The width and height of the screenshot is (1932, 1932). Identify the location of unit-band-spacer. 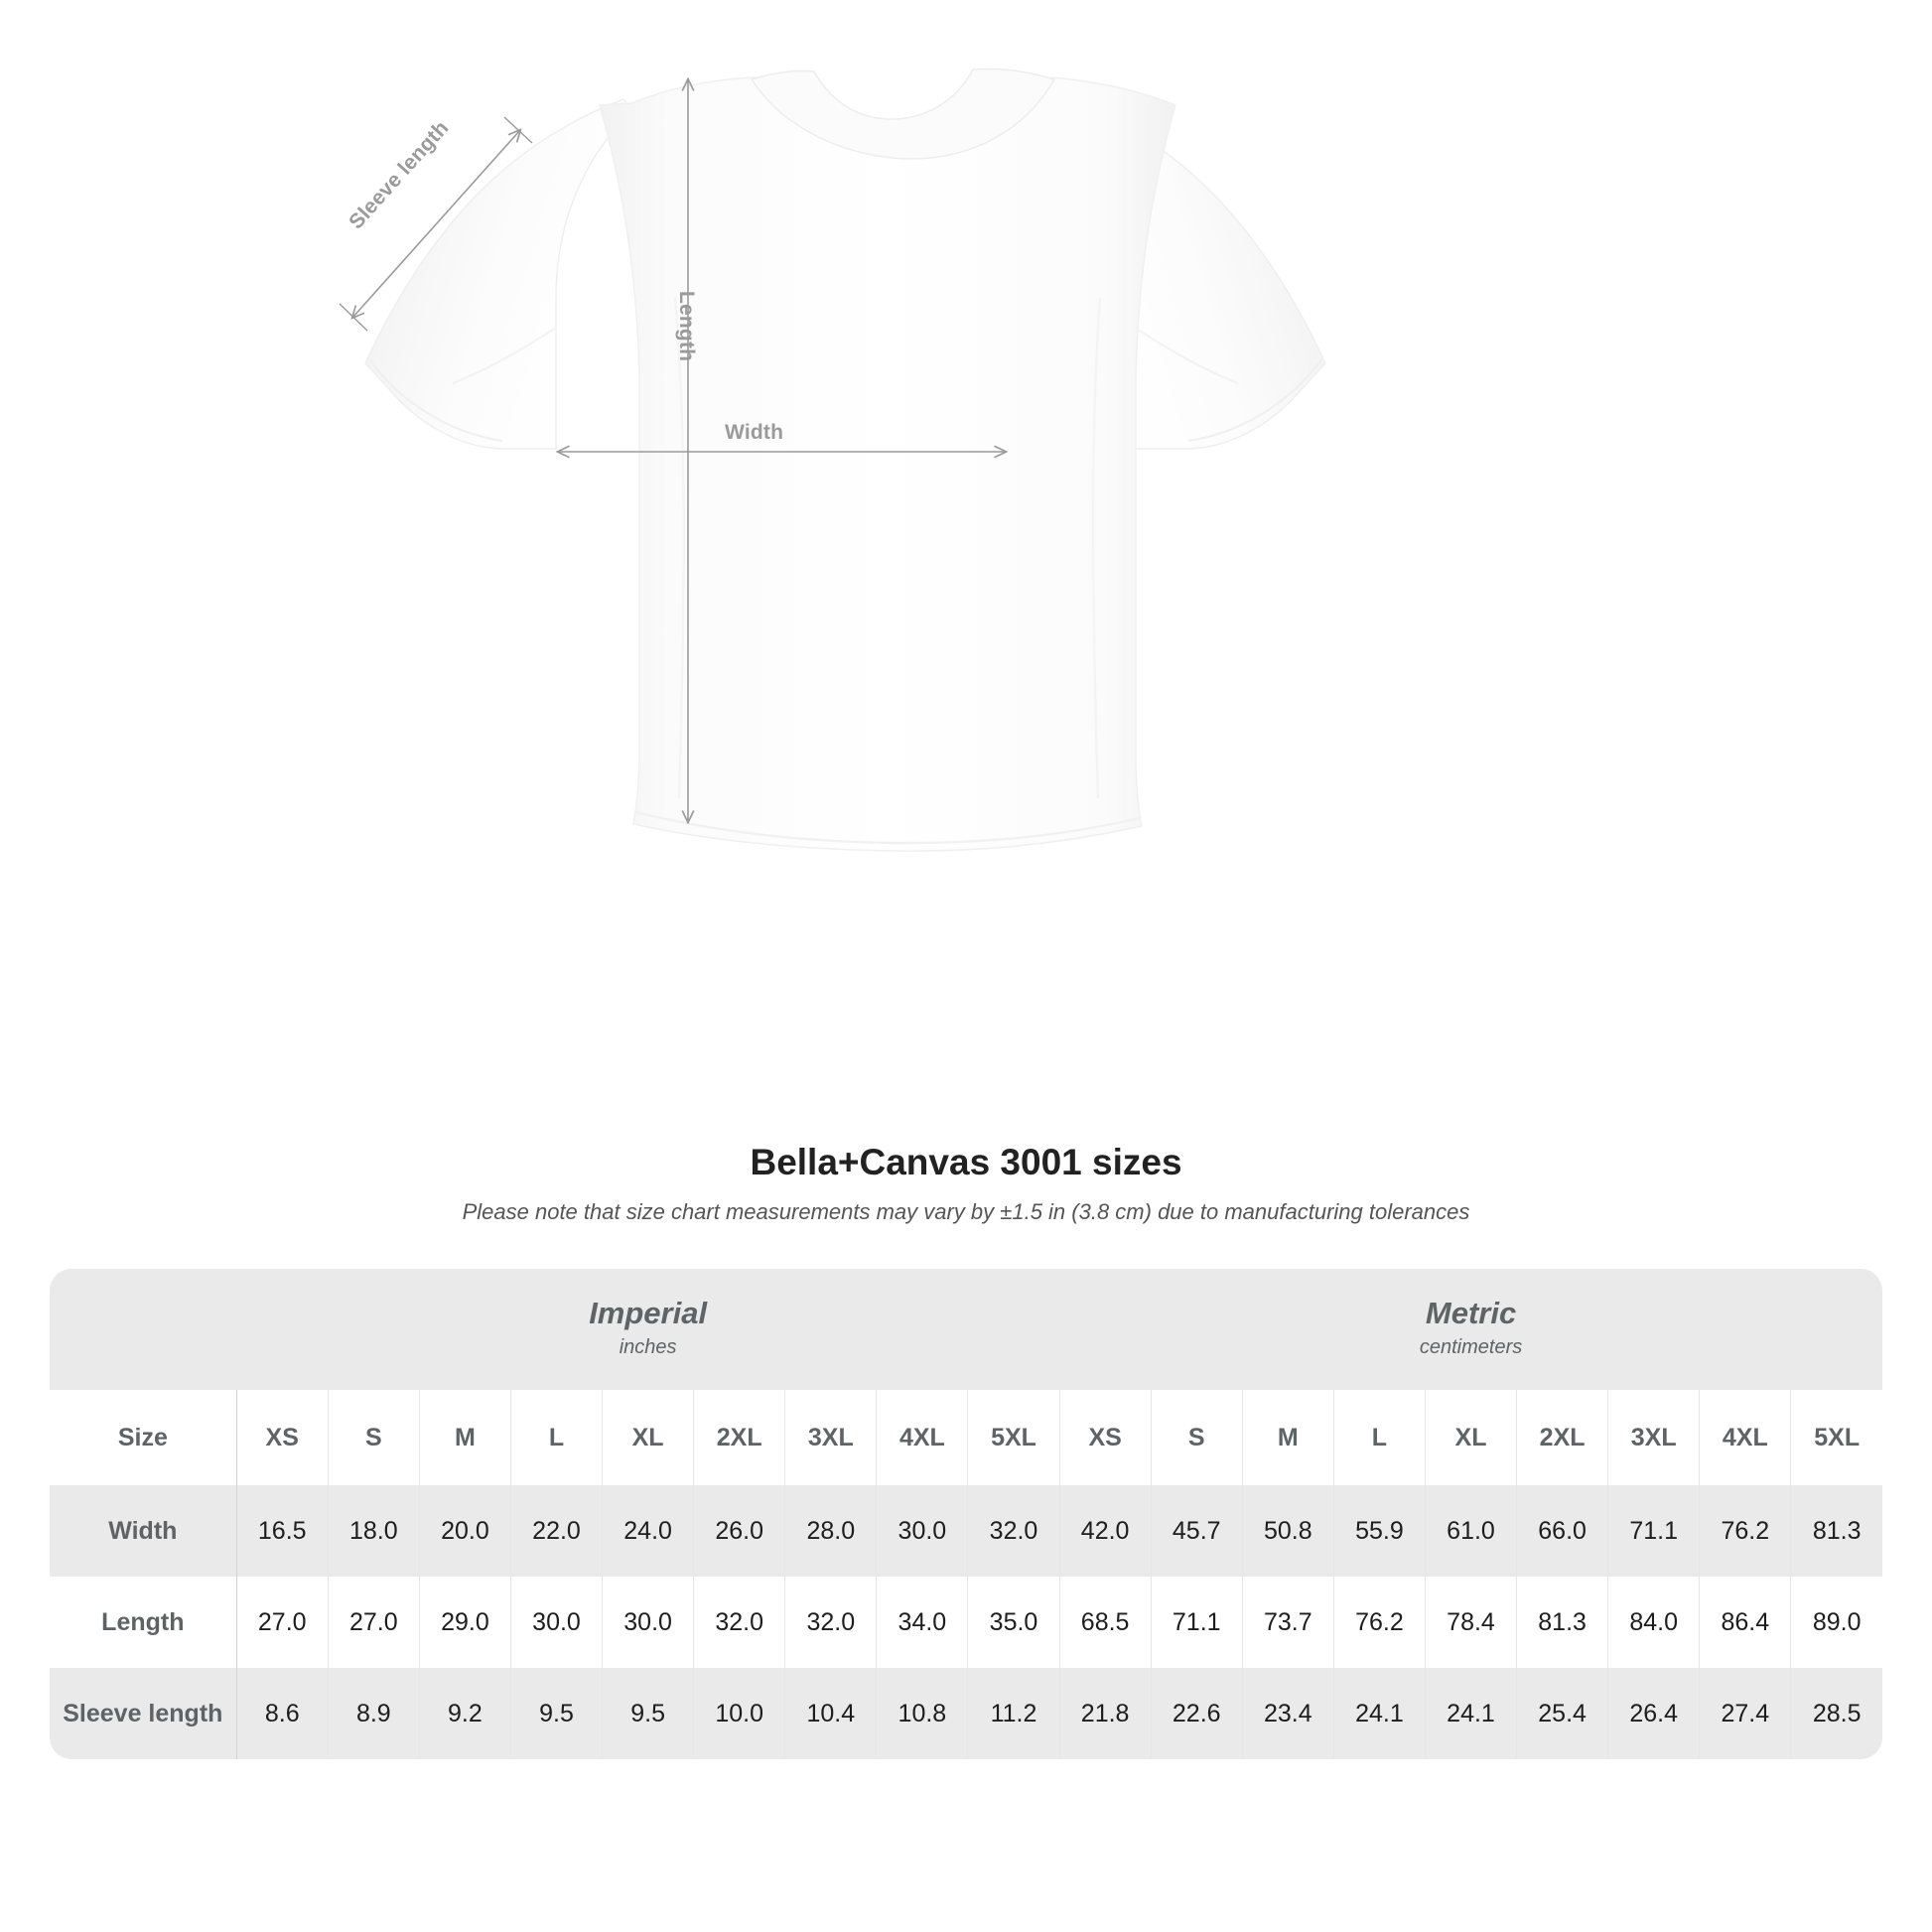
(144, 1329).